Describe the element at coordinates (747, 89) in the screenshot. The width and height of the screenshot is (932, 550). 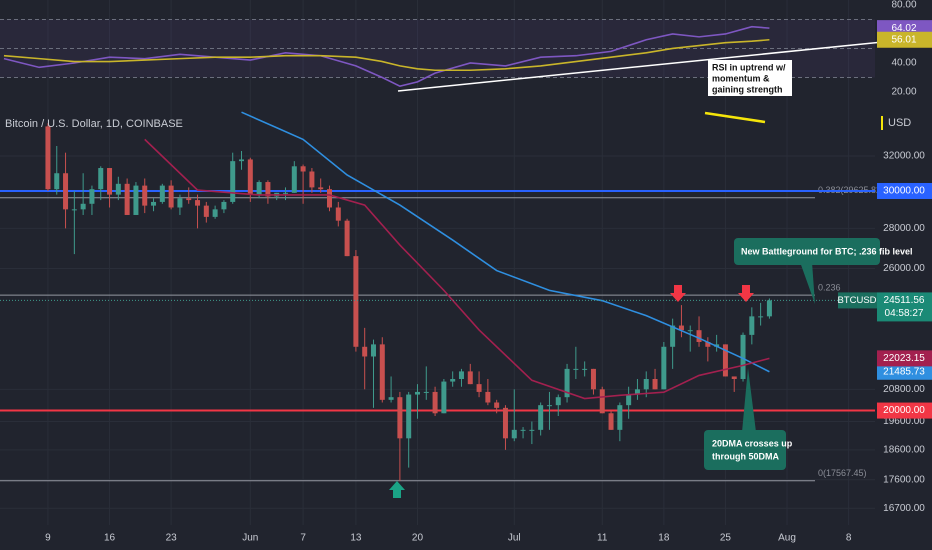
I see `annotation-text: gaining strength` at that location.